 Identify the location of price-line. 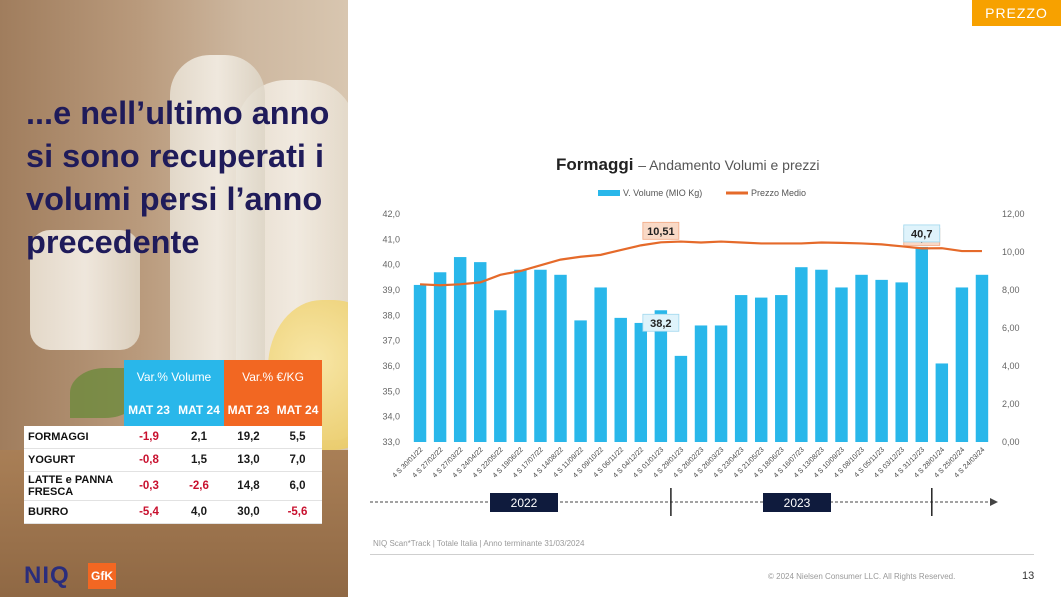
(700, 263).